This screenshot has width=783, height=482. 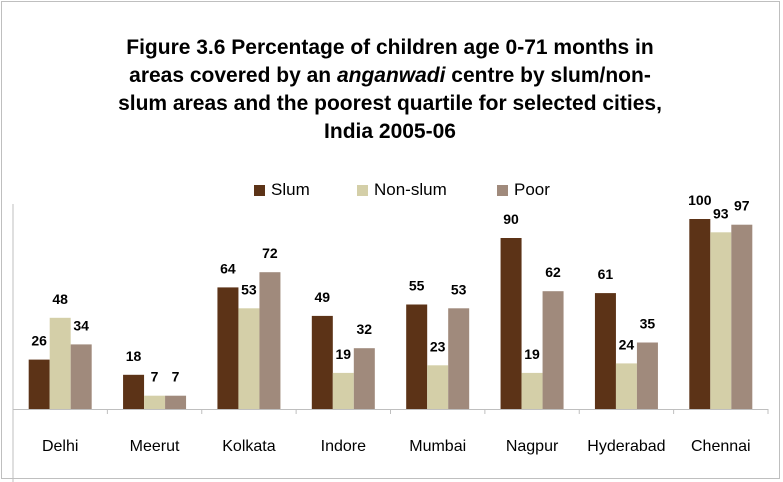 What do you see at coordinates (417, 356) in the screenshot?
I see `bar-slum-mumbai` at bounding box center [417, 356].